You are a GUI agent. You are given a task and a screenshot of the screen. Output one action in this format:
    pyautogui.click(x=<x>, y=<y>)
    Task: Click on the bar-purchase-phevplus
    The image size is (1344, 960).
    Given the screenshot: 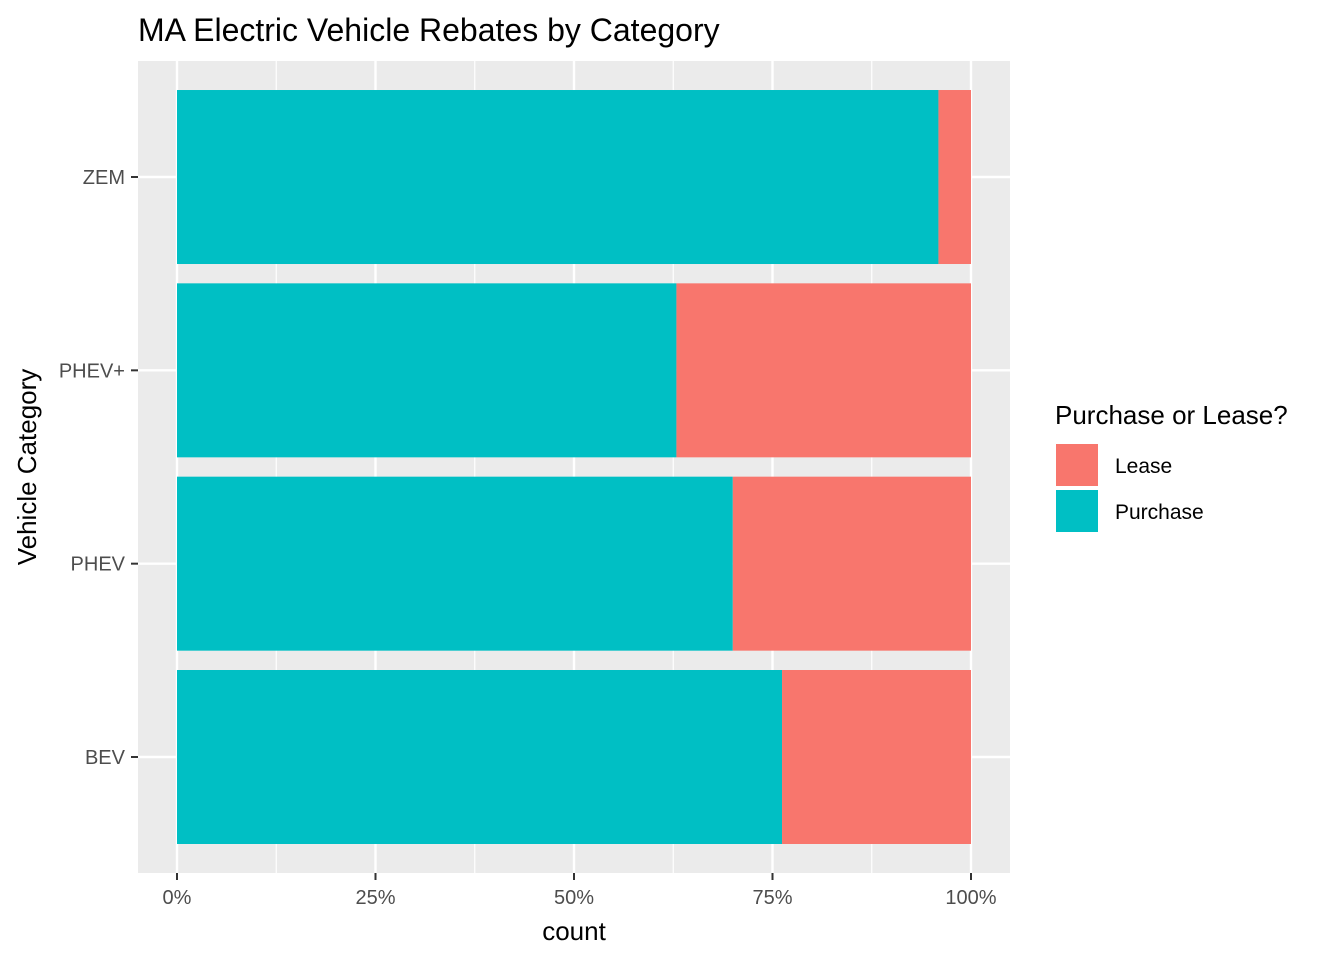 What is the action you would take?
    pyautogui.click(x=427, y=370)
    